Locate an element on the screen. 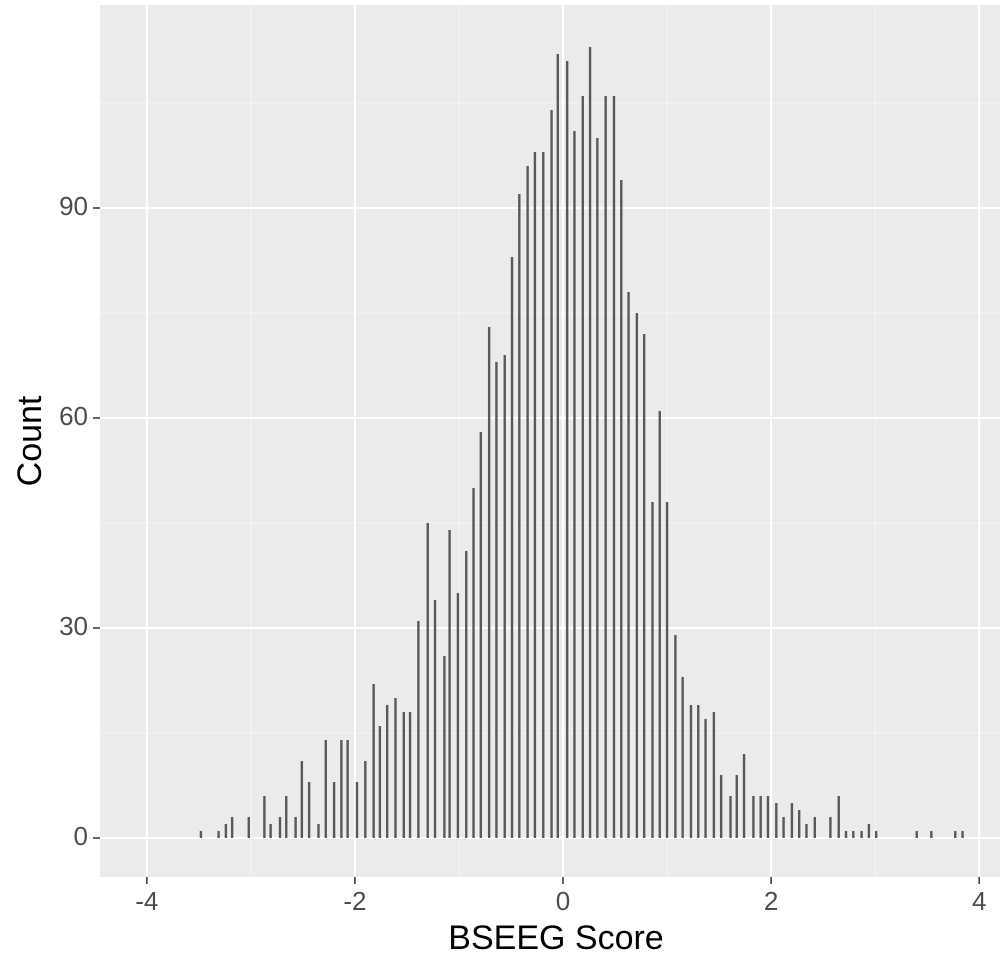  y-axis-title: Count is located at coordinates (30, 440).